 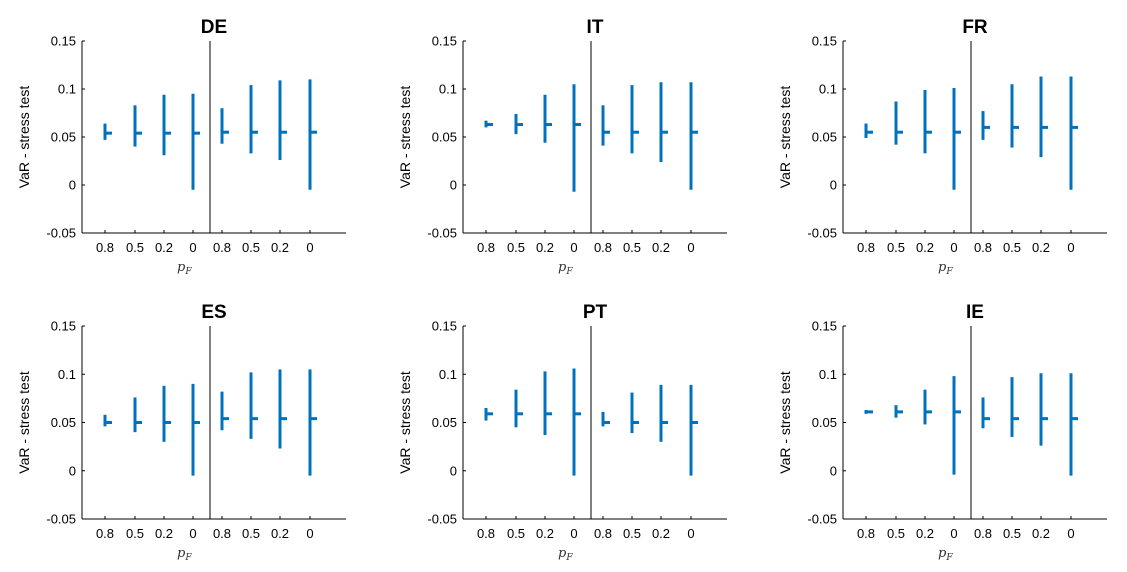 I want to click on panel-title: DE, so click(x=214, y=27).